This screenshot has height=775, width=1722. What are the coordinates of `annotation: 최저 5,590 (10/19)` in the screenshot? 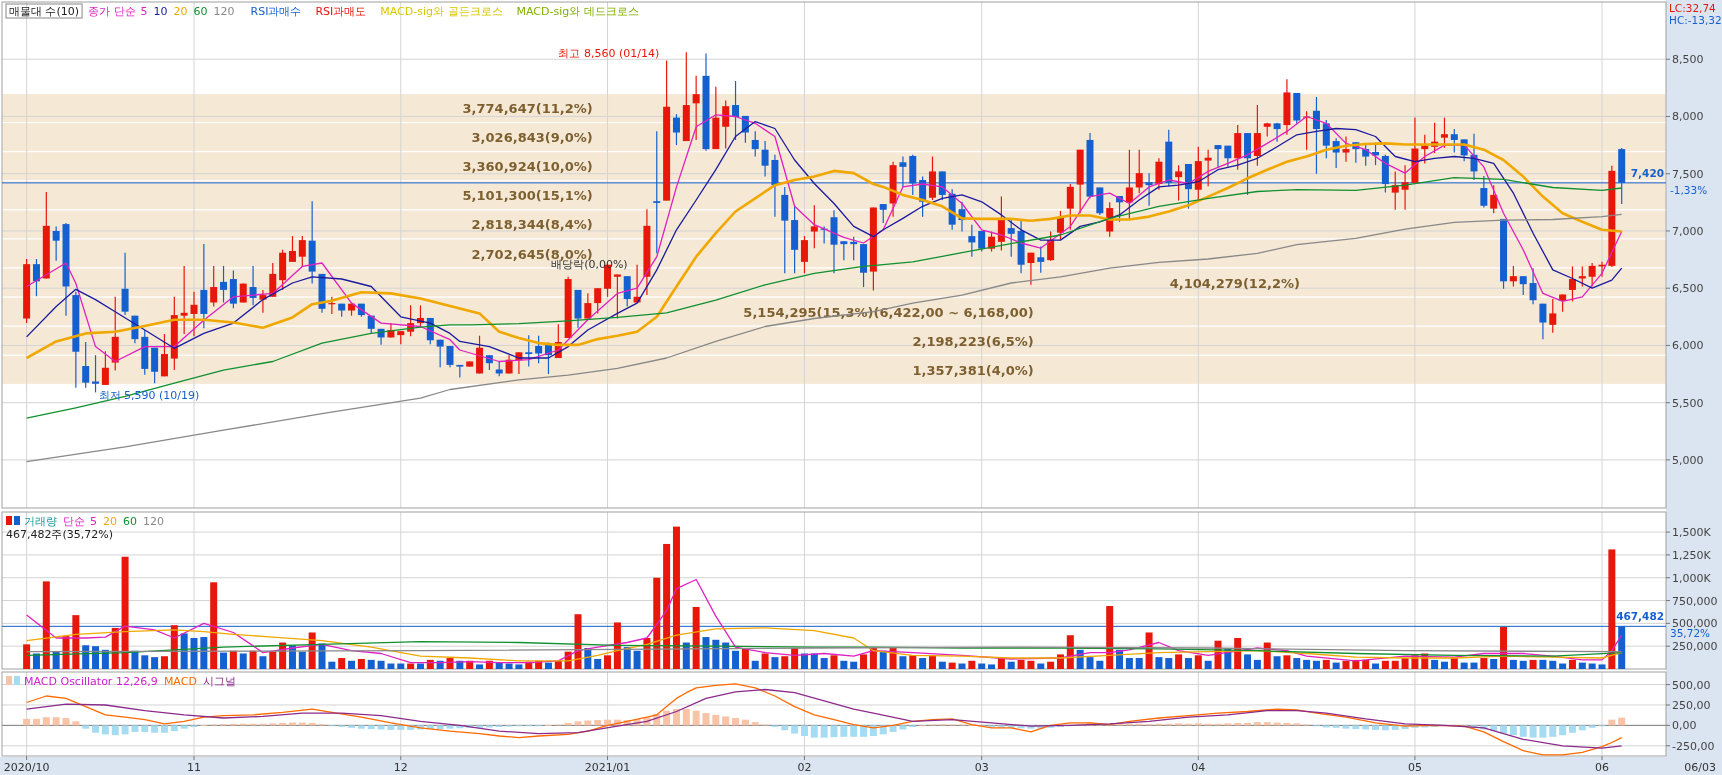 It's located at (149, 395).